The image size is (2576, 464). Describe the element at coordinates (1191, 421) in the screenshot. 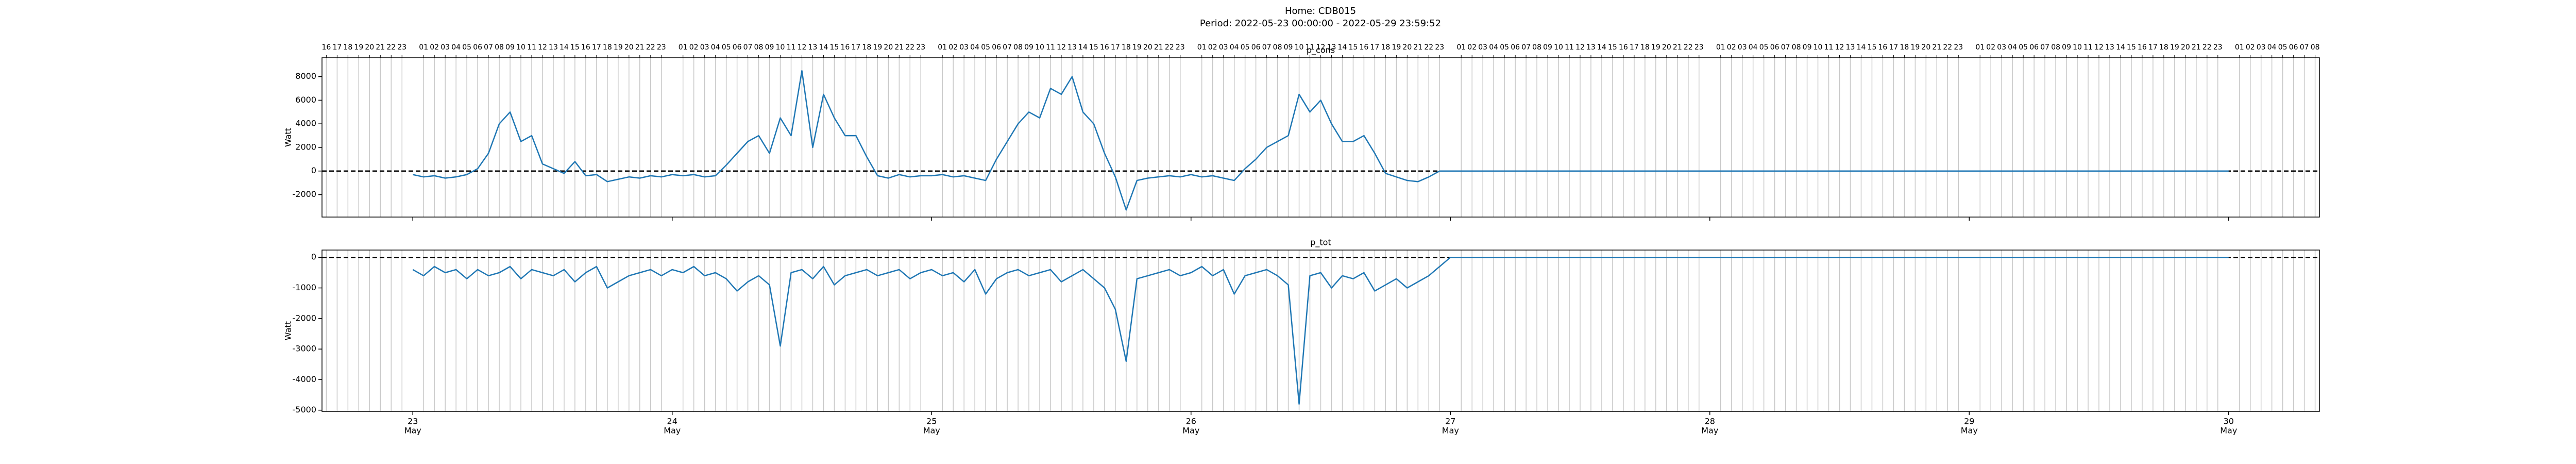

I see `x-tick-label: 26` at that location.